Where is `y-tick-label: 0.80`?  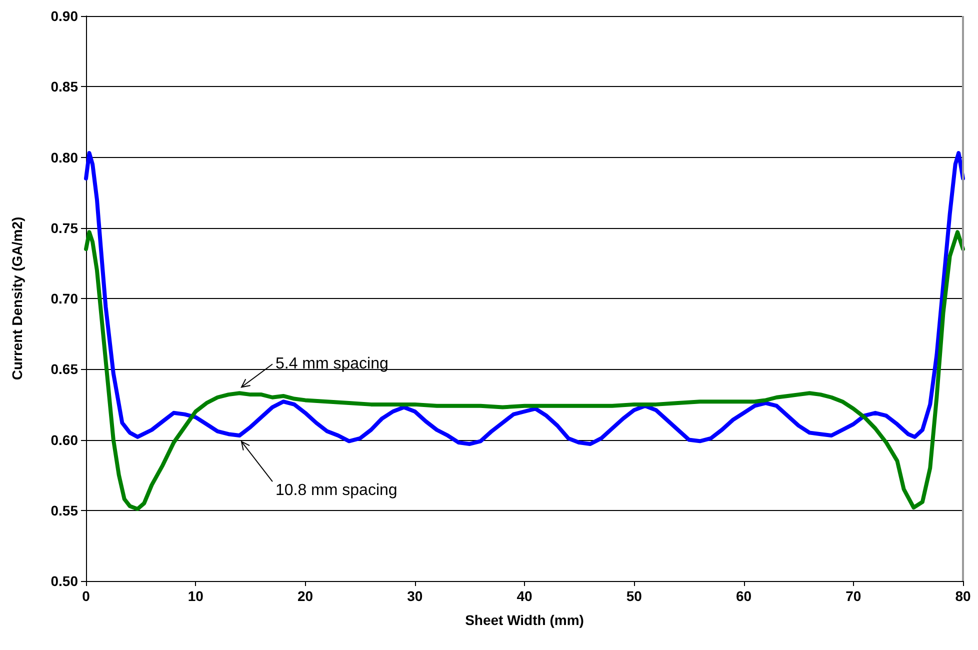 y-tick-label: 0.80 is located at coordinates (64, 157).